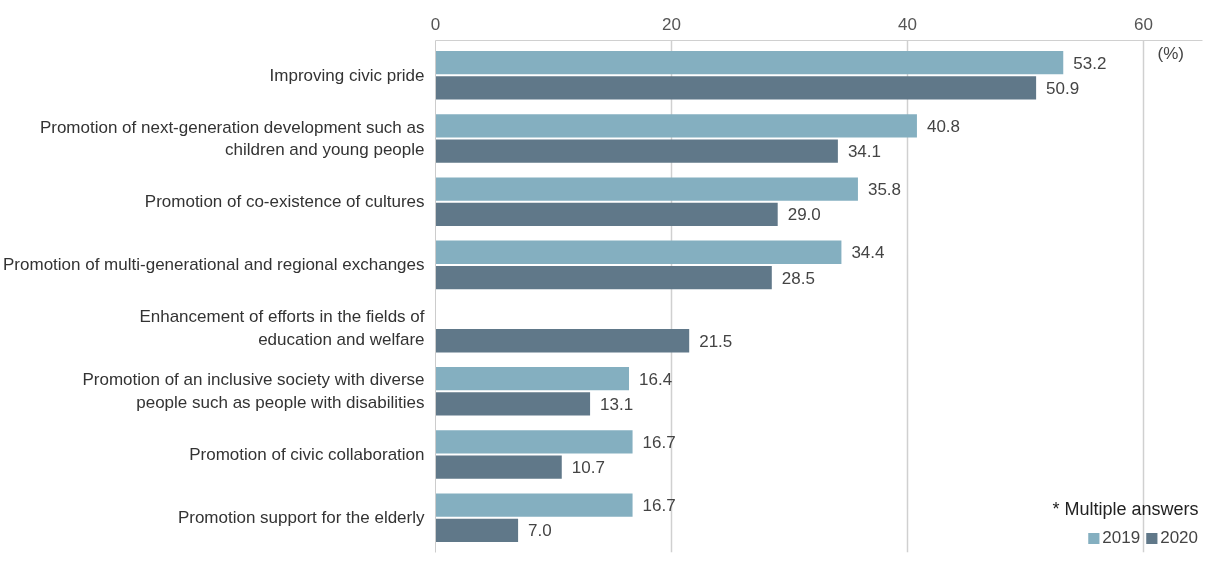  What do you see at coordinates (943, 126) in the screenshot?
I see `text: 40.8` at bounding box center [943, 126].